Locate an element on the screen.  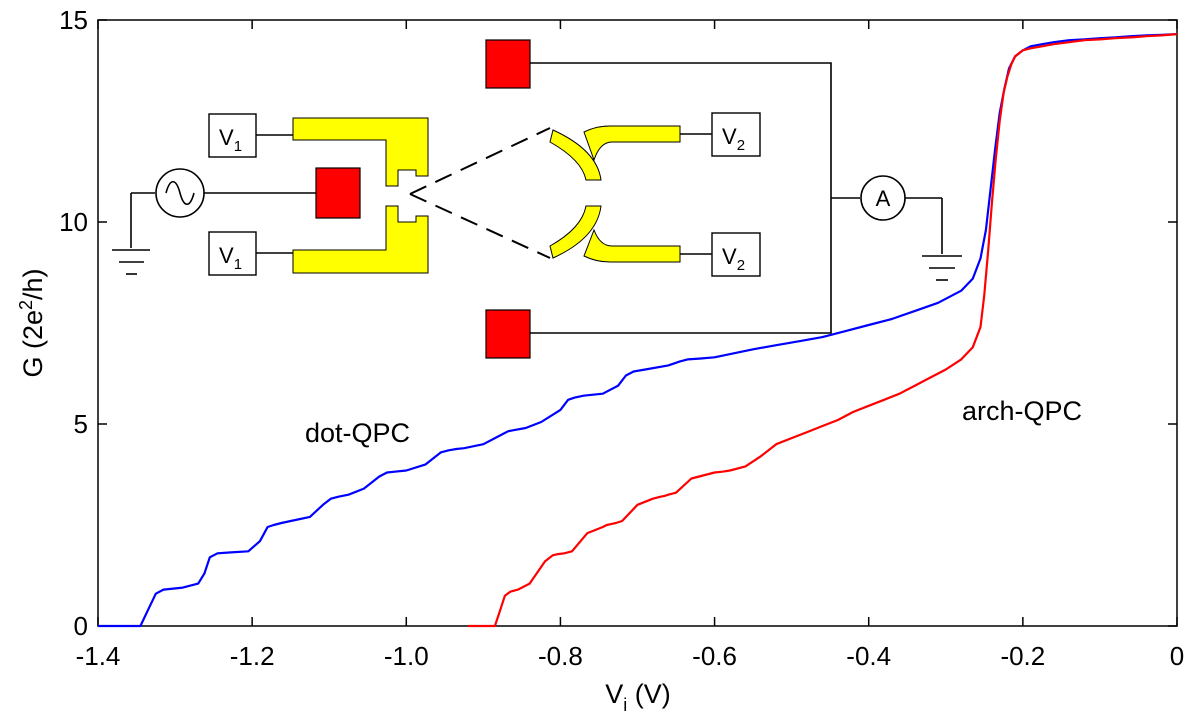
x-tick-label: -0.4 is located at coordinates (868, 656).